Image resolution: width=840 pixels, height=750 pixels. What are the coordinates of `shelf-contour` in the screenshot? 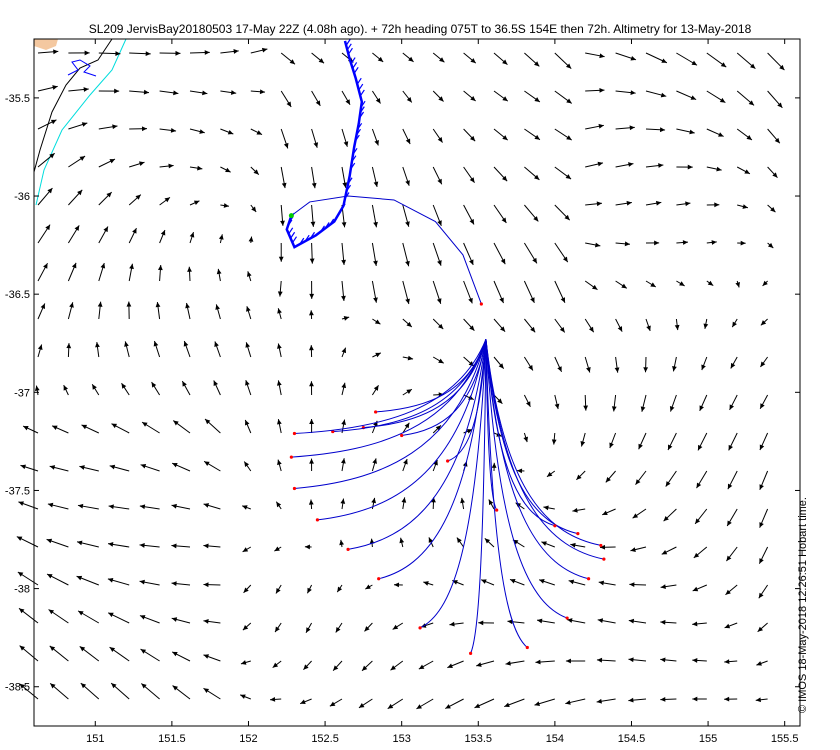 It's located at (81, 122).